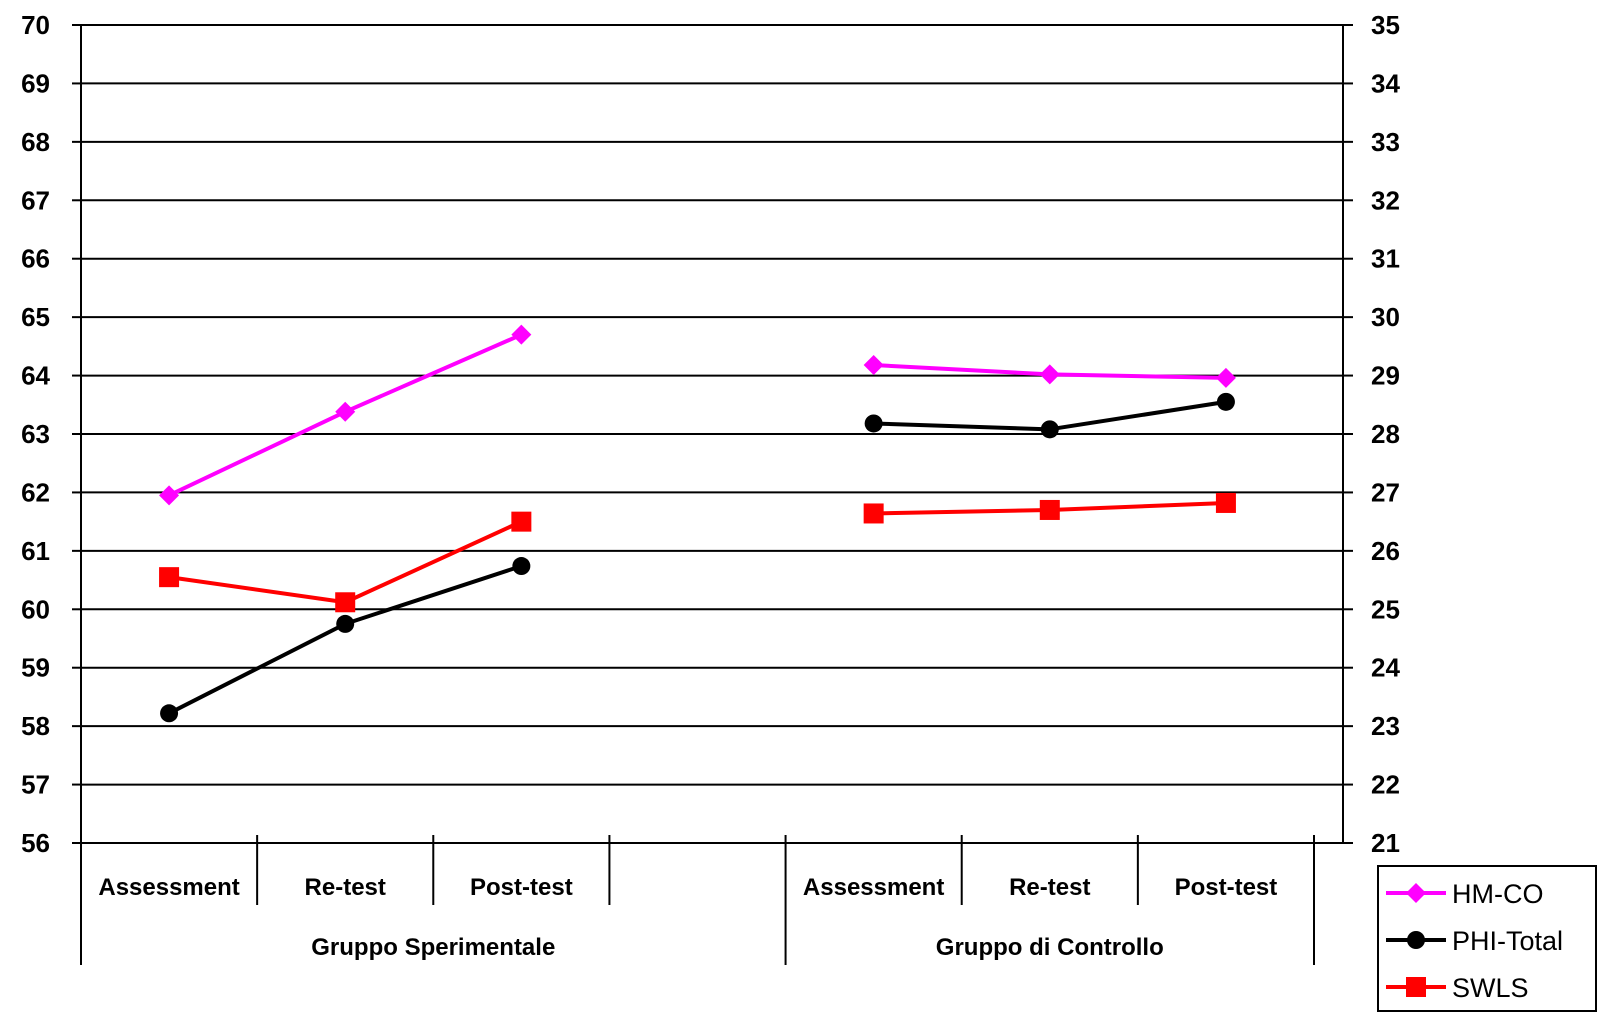 This screenshot has height=1017, width=1600. Describe the element at coordinates (1385, 317) in the screenshot. I see `right-tick-label: 30` at that location.